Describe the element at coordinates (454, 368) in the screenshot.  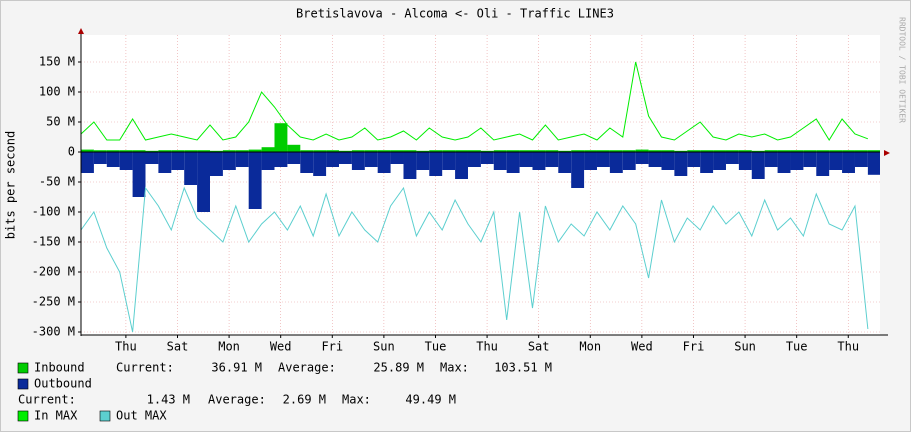
I see `legend-stat: Max:` at that location.